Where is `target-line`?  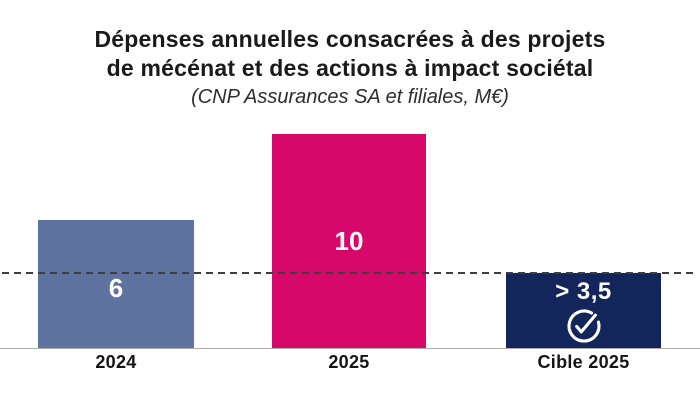 target-line is located at coordinates (350, 273).